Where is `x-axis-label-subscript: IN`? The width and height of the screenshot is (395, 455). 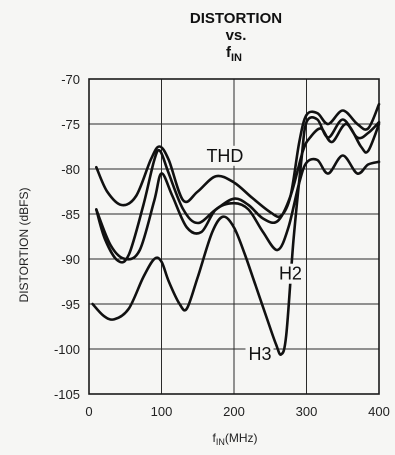 x-axis-label-subscript: IN is located at coordinates (220, 442).